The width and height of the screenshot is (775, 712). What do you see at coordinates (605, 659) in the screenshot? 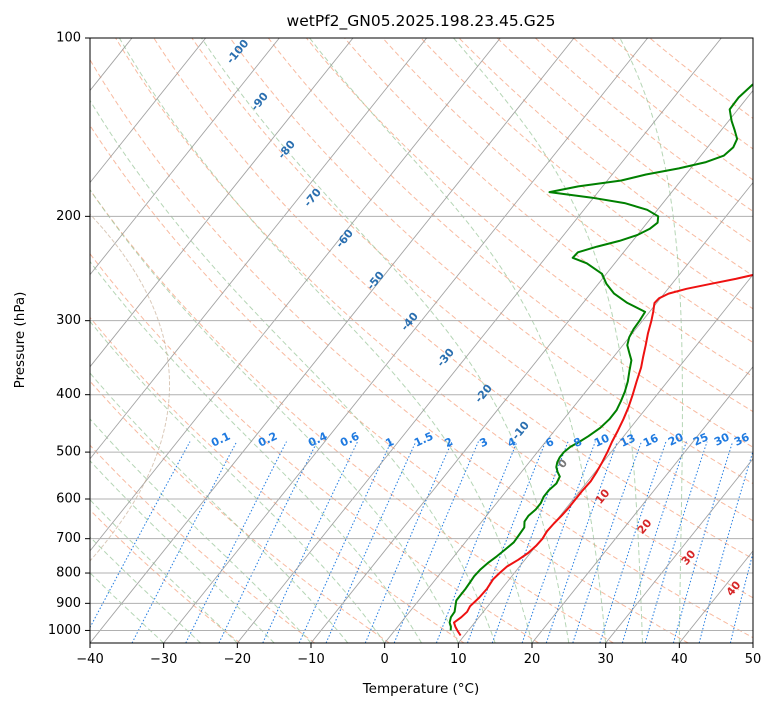
I see `x-tick-label: 30` at bounding box center [605, 659].